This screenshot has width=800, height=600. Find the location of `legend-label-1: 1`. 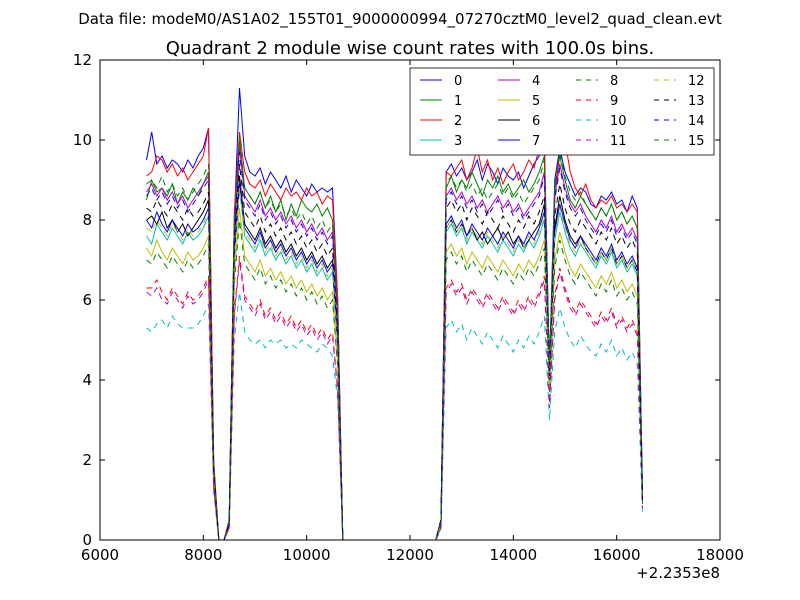

legend-label-1: 1 is located at coordinates (458, 101).